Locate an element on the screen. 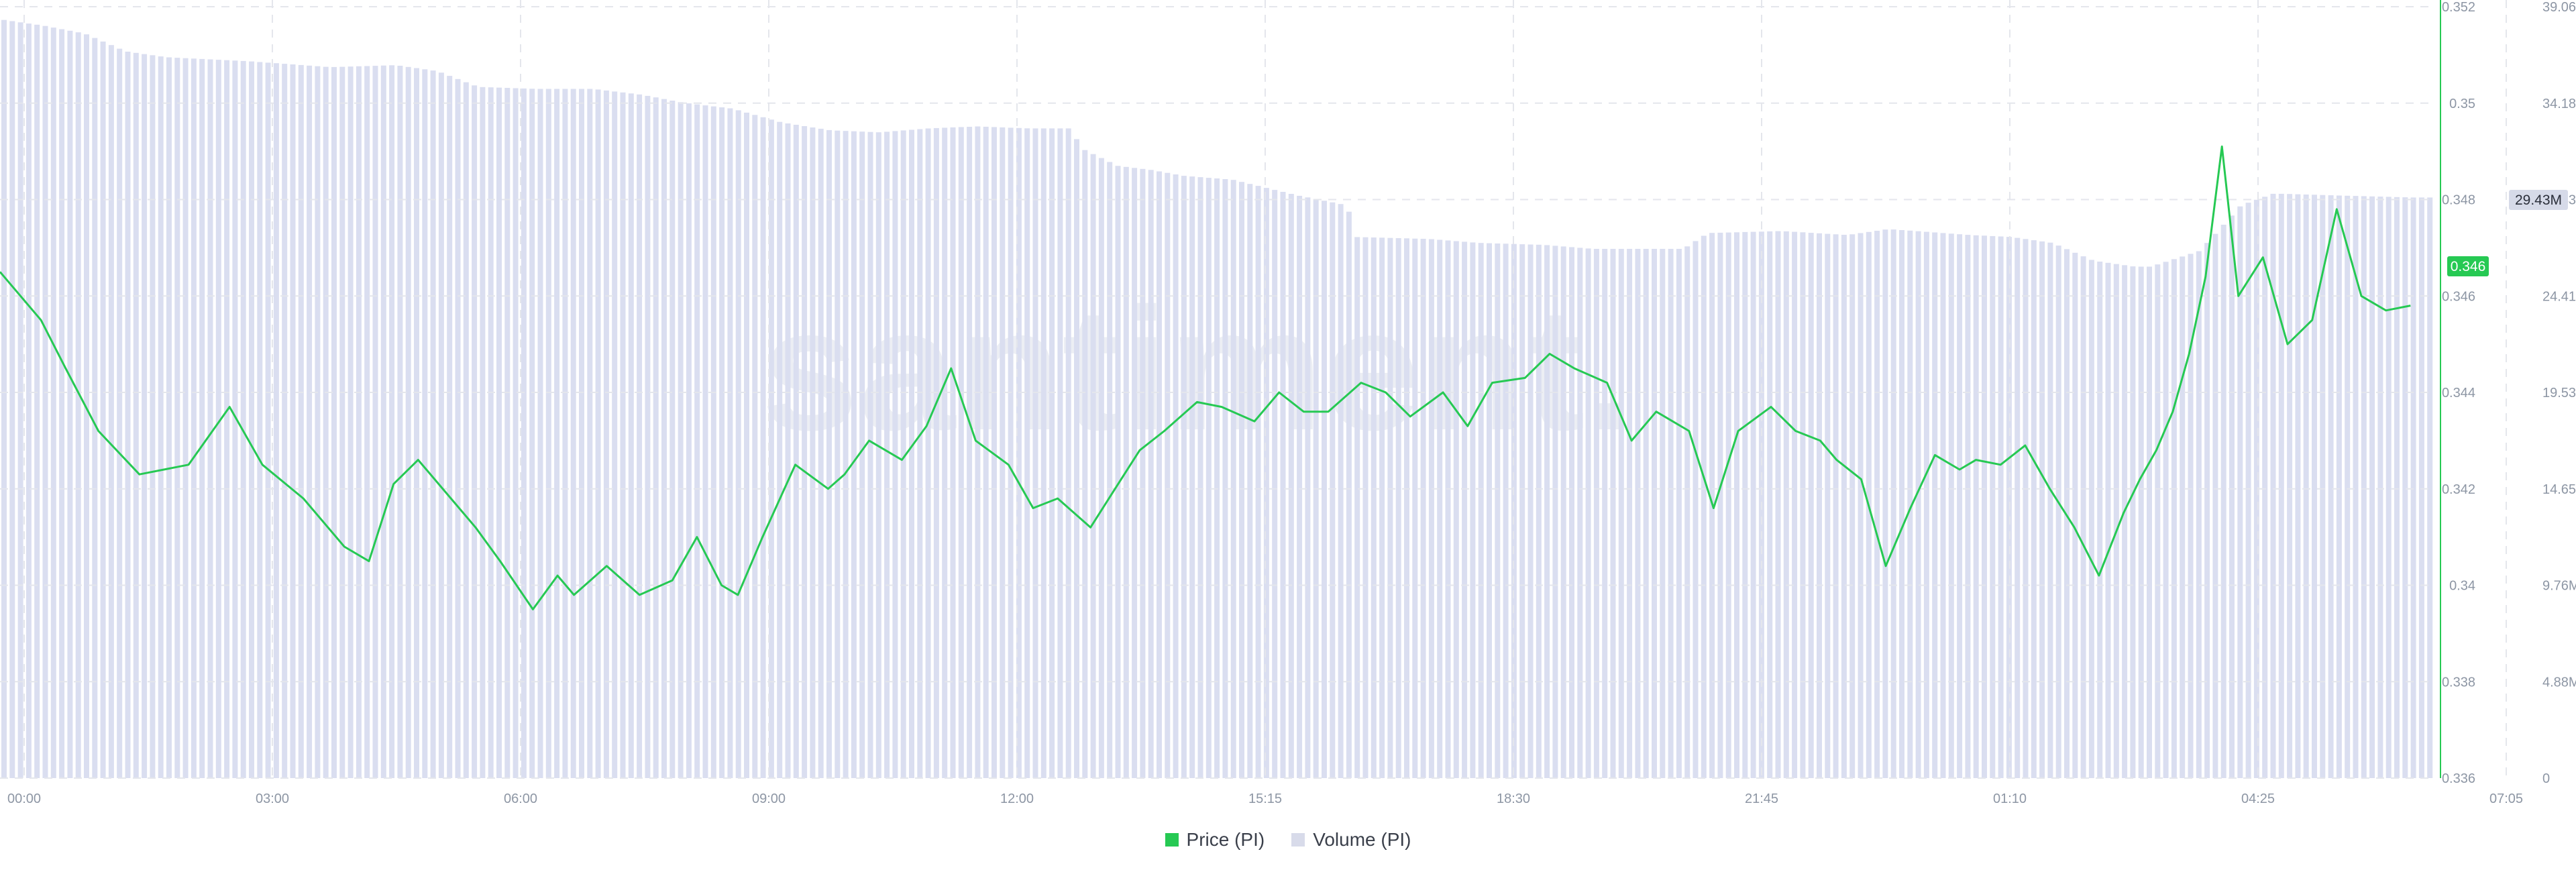  volume-badge: 29.43M is located at coordinates (2538, 200).